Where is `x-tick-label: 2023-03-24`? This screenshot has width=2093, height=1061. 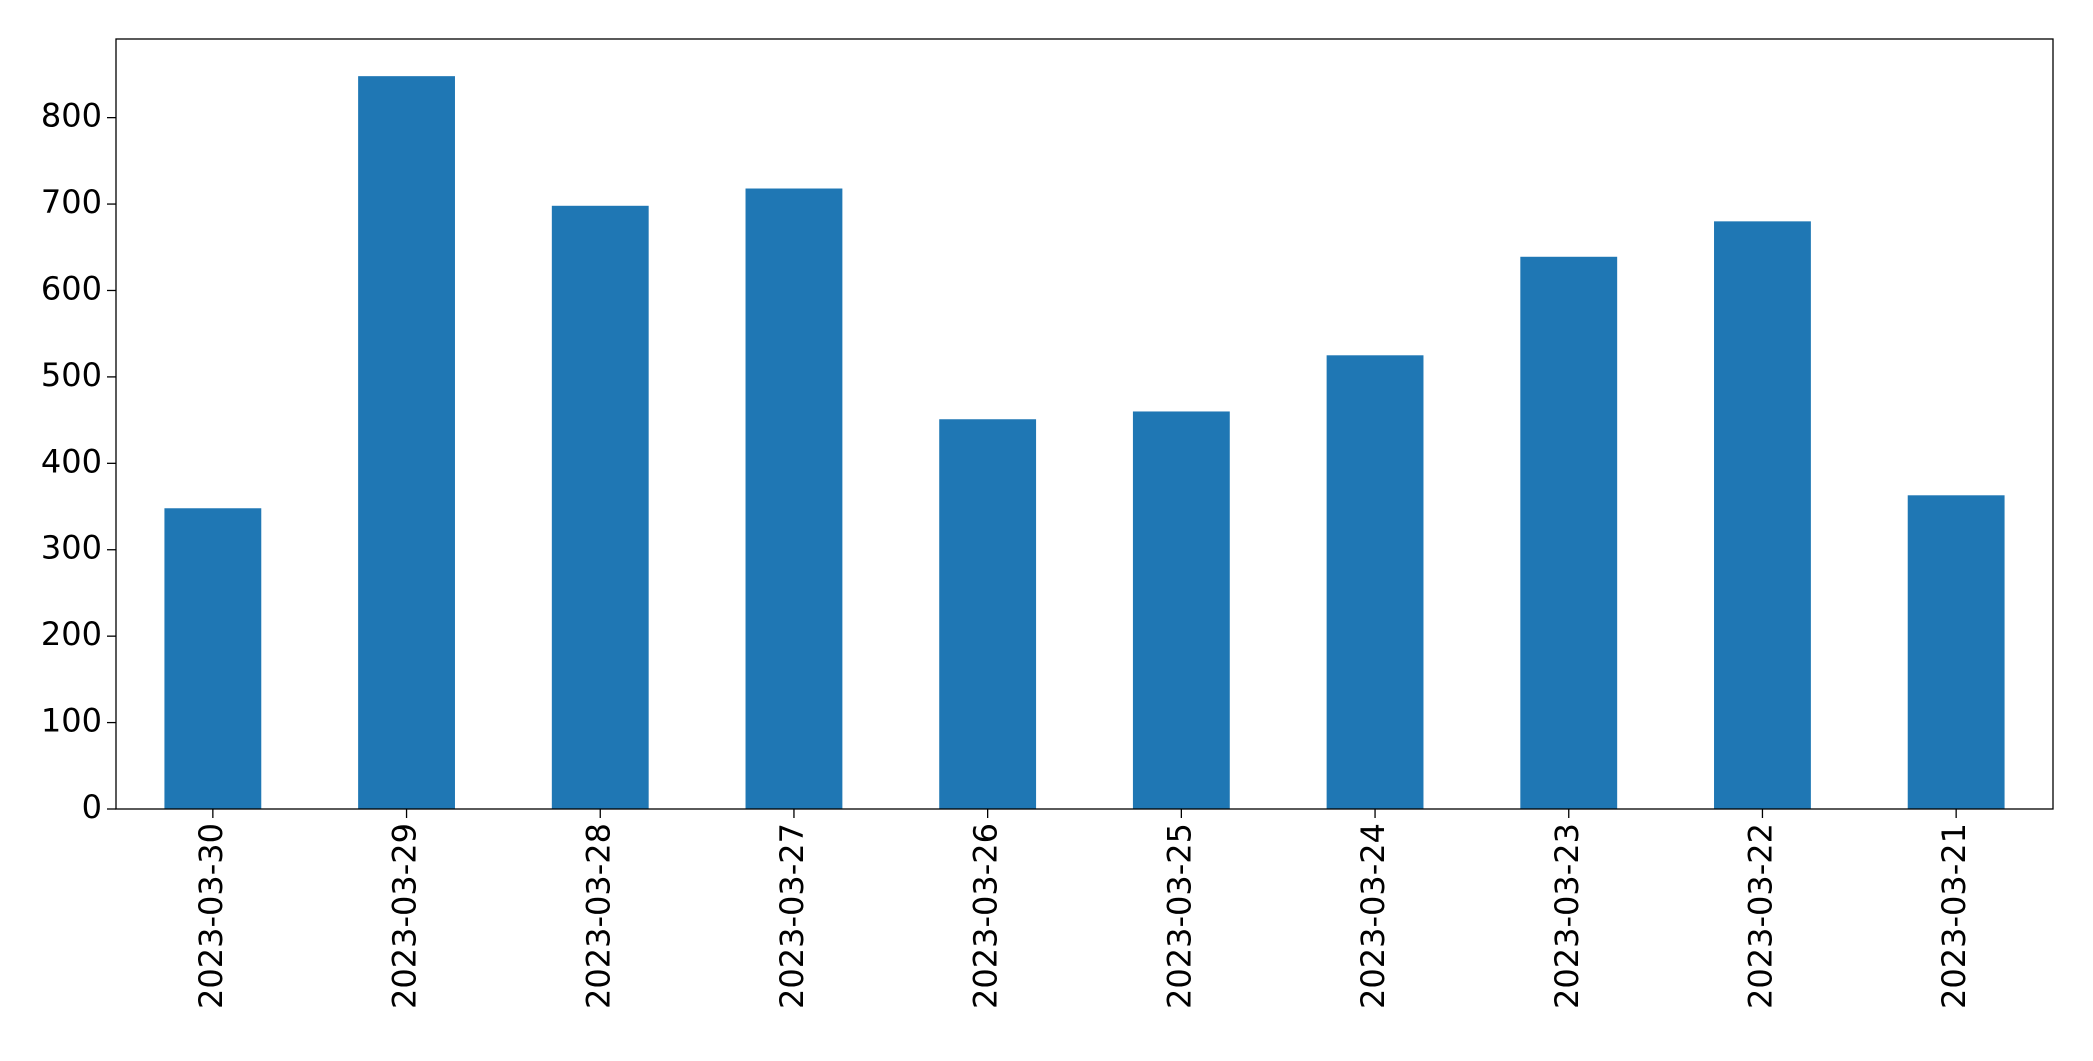 x-tick-label: 2023-03-24 is located at coordinates (1373, 916).